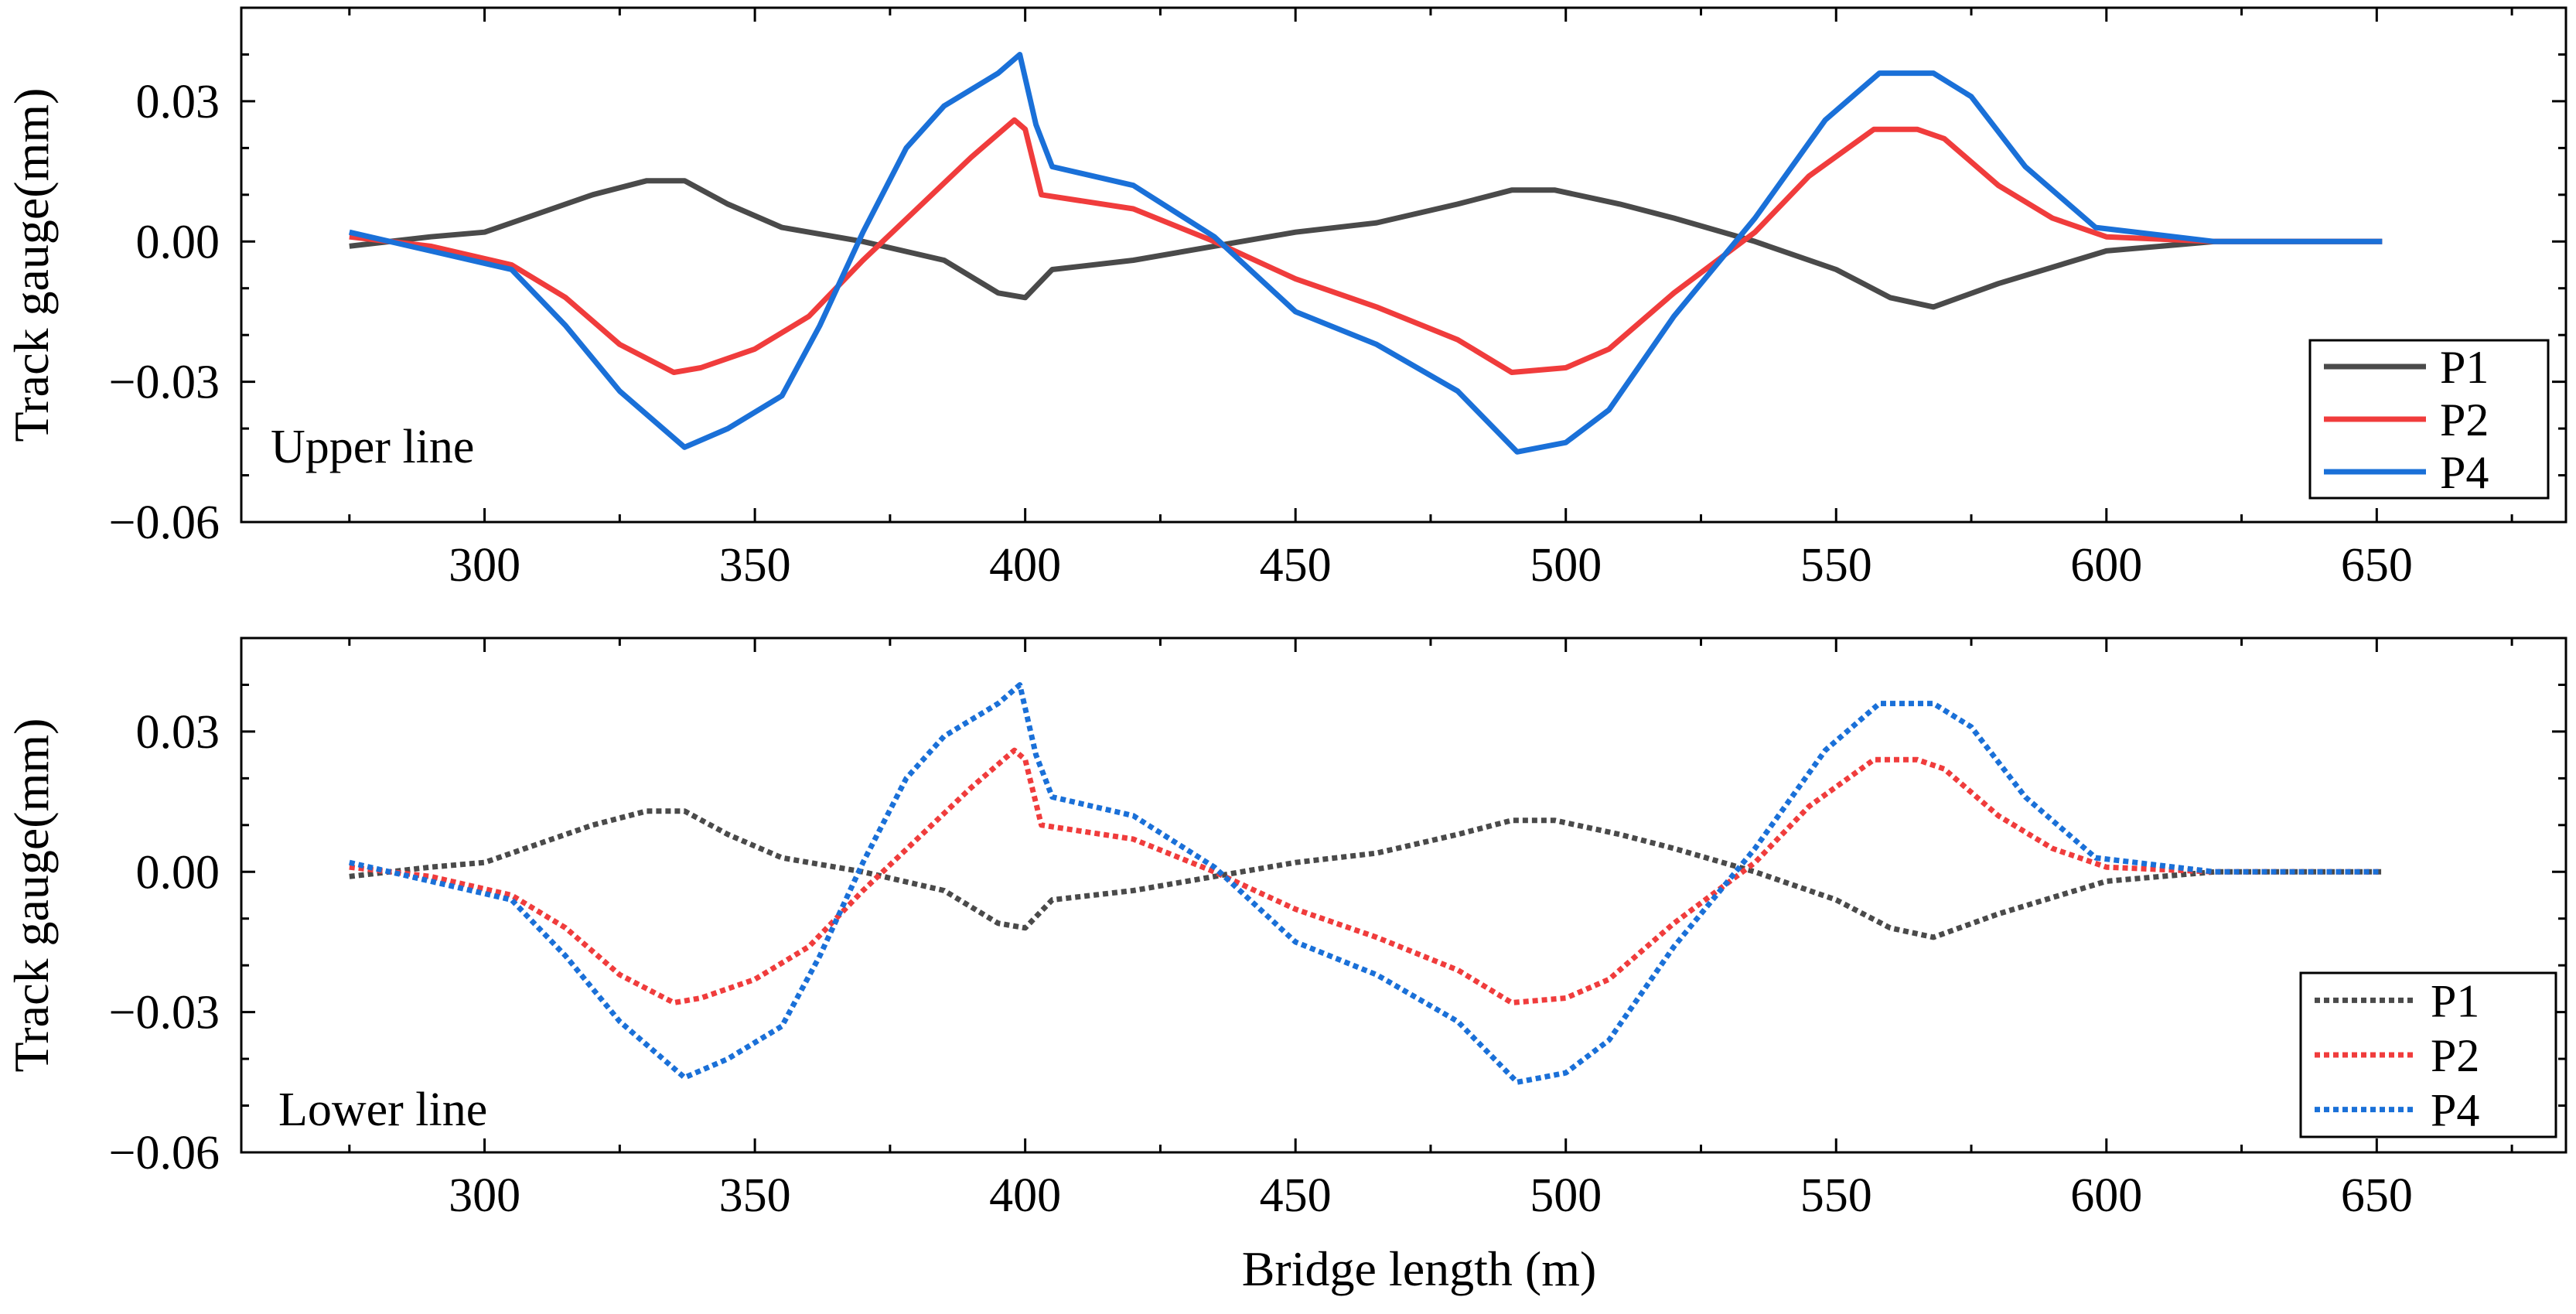 This screenshot has width=2576, height=1314. What do you see at coordinates (383, 1110) in the screenshot?
I see `panel-label: Lower line` at bounding box center [383, 1110].